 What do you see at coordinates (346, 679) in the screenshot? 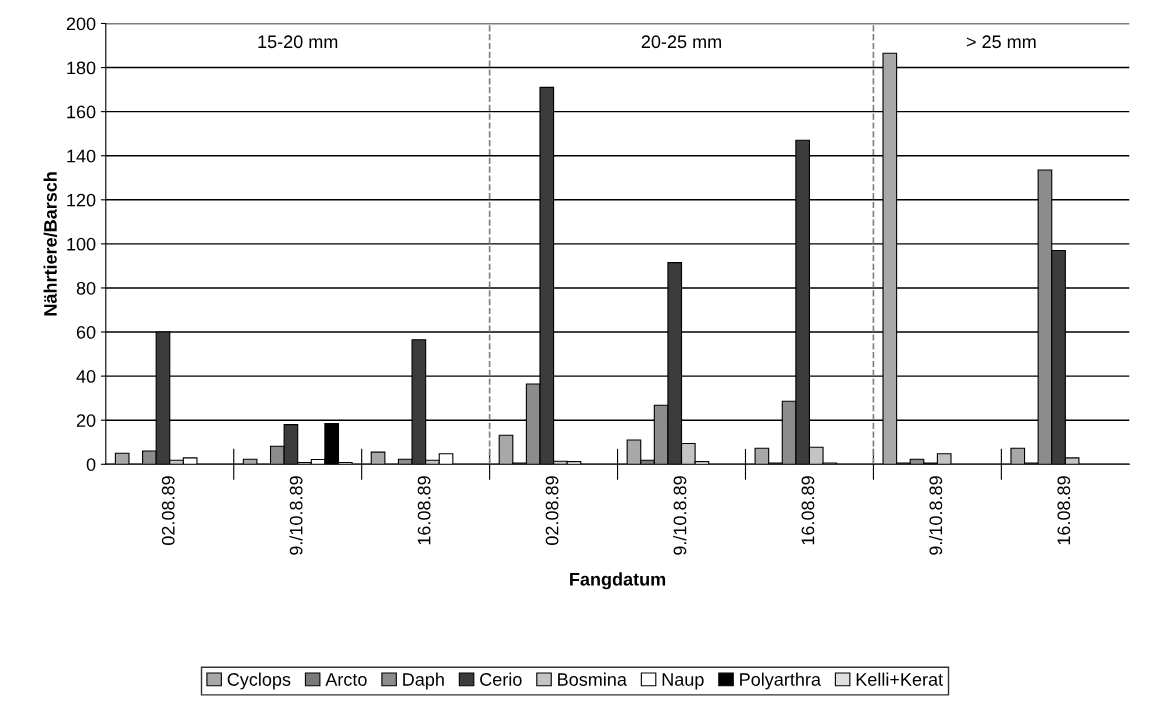
I see `legend-label: Arcto` at bounding box center [346, 679].